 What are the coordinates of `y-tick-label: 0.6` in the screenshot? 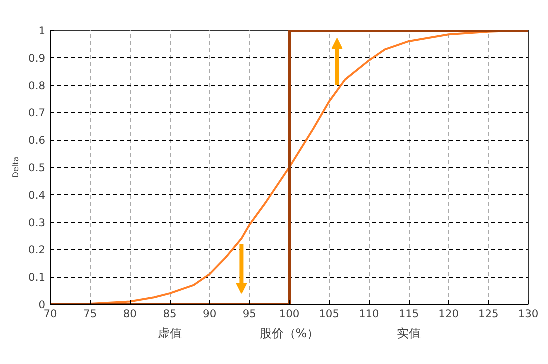 It's located at (37, 141).